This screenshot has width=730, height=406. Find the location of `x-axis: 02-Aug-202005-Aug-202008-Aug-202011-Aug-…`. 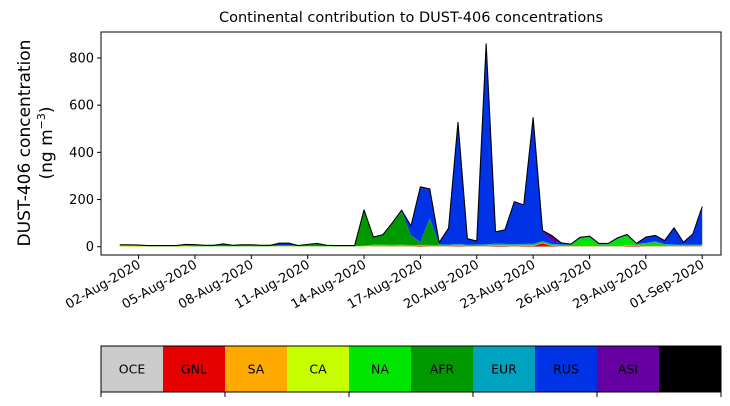

x-axis: 02-Aug-202005-Aug-202008-Aug-202011-Aug-… is located at coordinates (385, 284).